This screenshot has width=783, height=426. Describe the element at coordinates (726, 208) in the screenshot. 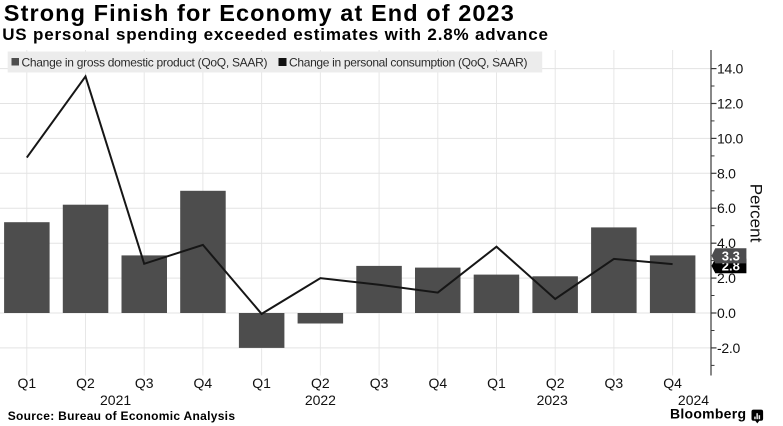

I see `svg-text: 6.0` at that location.